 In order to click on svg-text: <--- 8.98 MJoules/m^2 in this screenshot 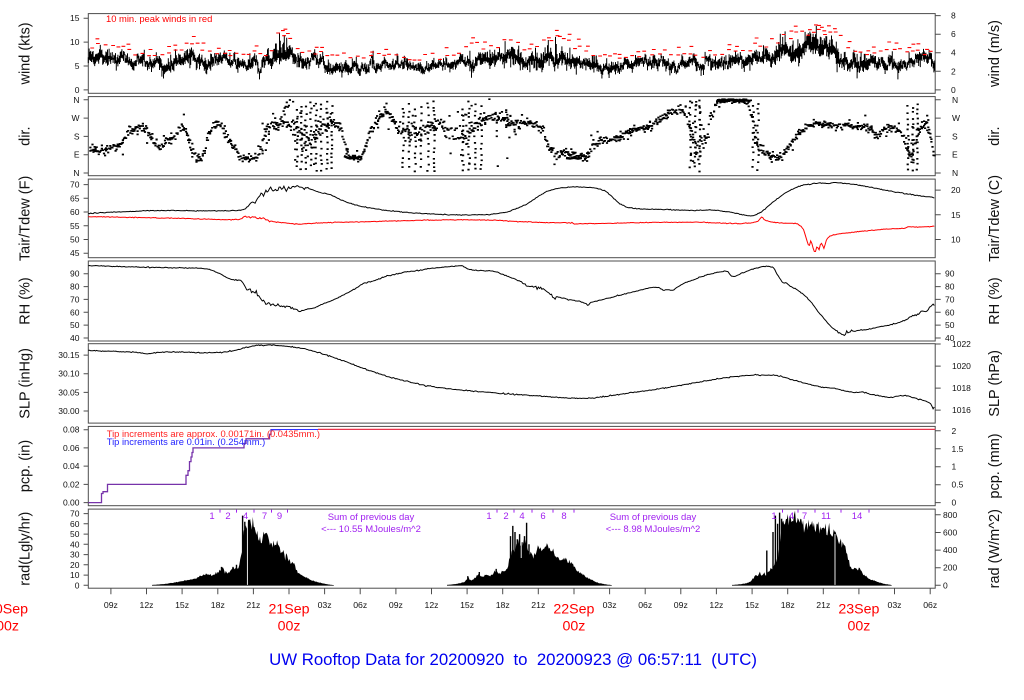, I will do `click(653, 529)`.